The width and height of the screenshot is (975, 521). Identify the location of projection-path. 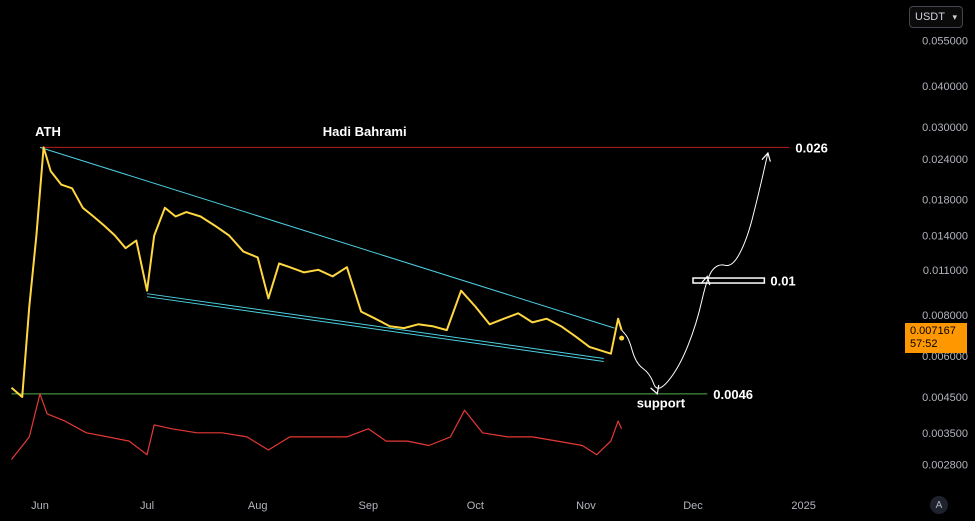
(696, 273).